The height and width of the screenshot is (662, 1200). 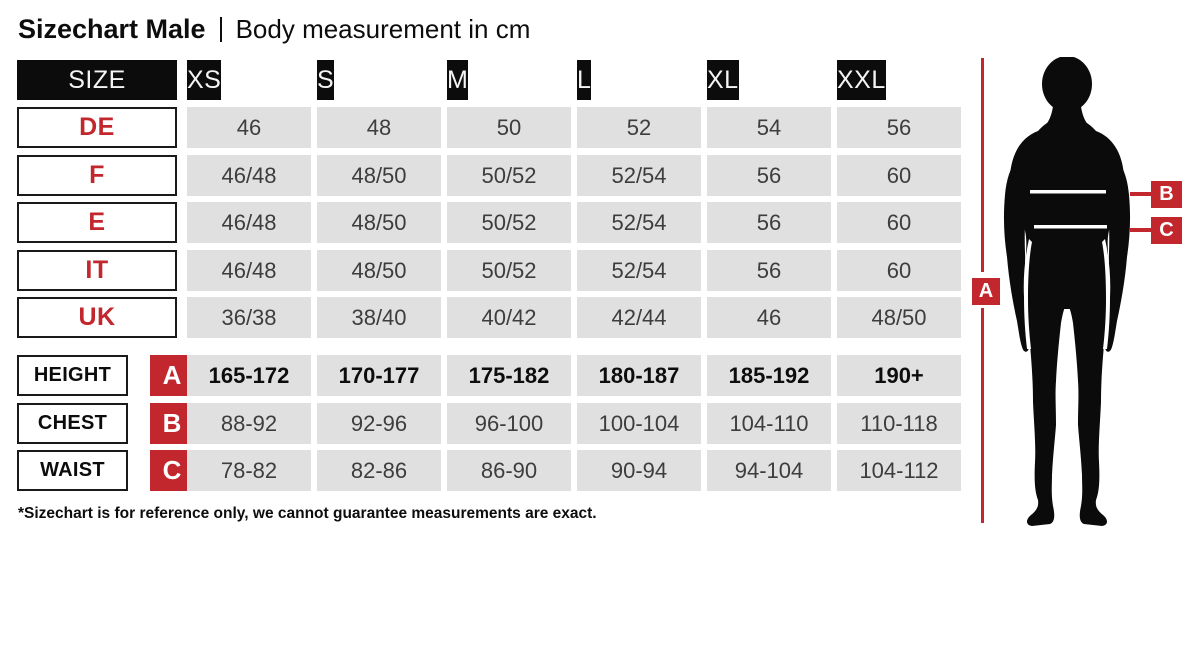 I want to click on chest-callout-line, so click(x=1140, y=194).